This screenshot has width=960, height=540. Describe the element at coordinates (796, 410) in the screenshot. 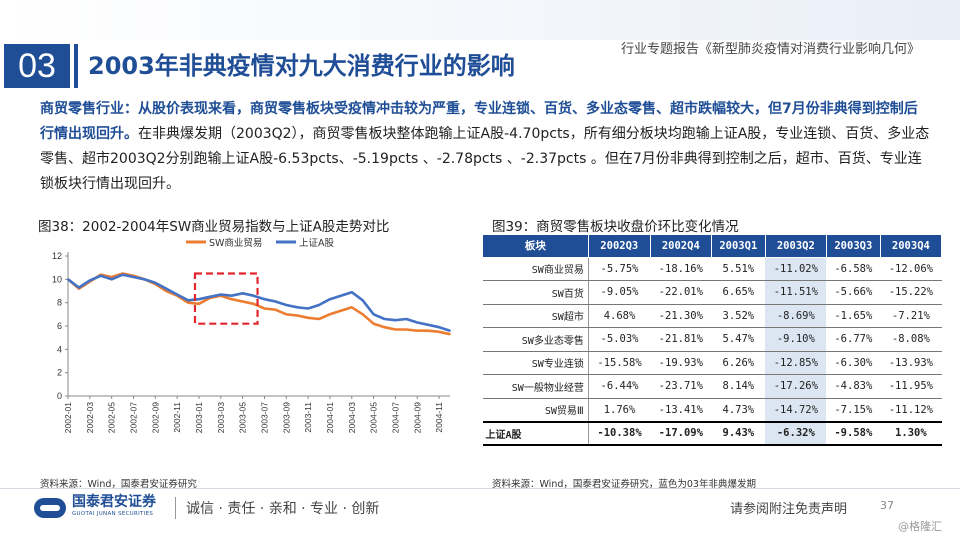

I see `table-cell: -14.72%` at that location.